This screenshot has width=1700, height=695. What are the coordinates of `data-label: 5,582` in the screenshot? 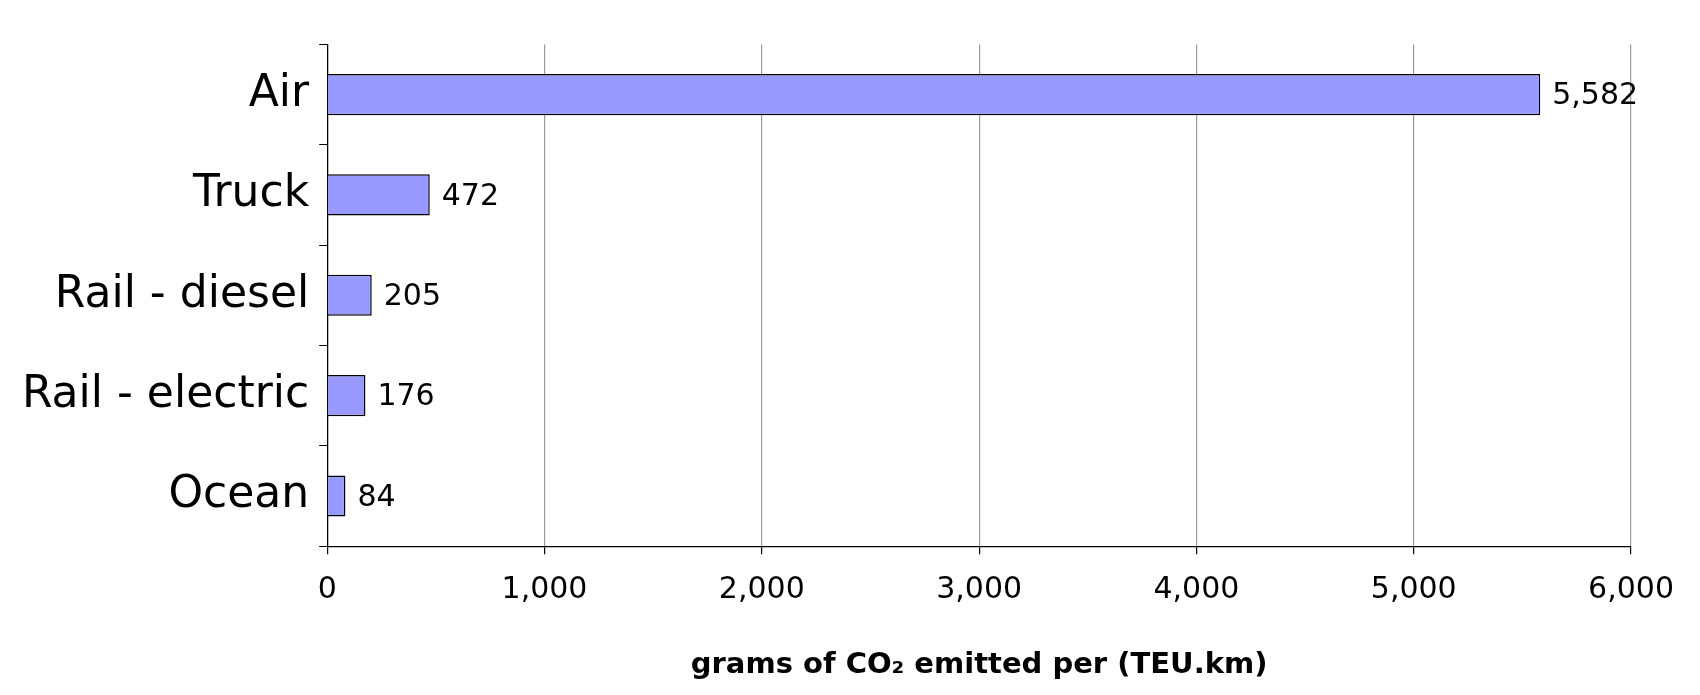 It's located at (1595, 94).